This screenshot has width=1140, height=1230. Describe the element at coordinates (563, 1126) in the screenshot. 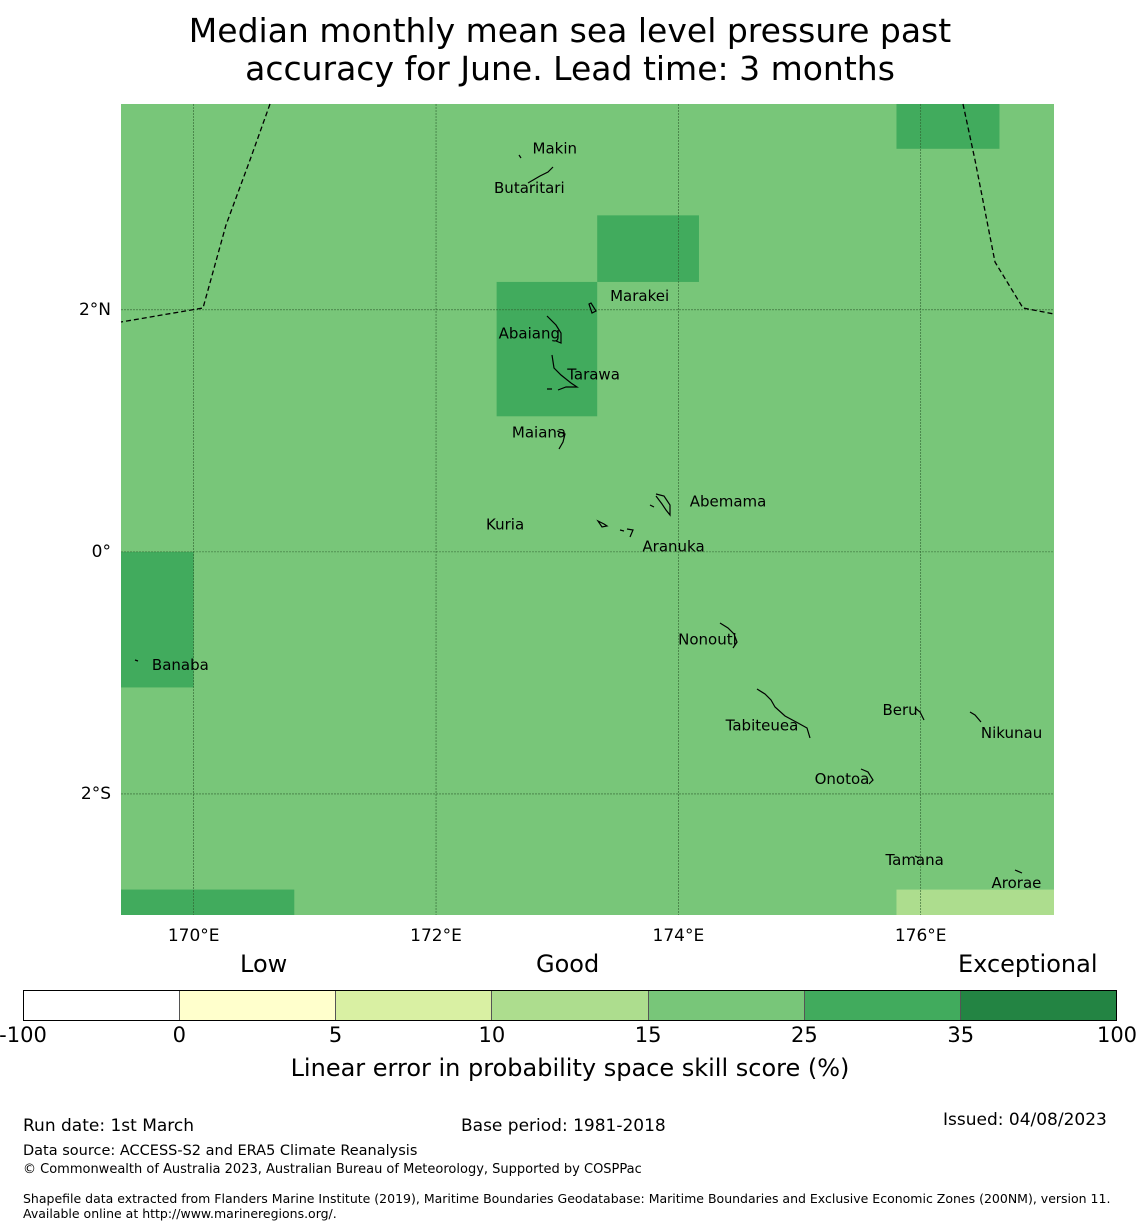

I see `base-period: Base period: 1981-2018` at that location.